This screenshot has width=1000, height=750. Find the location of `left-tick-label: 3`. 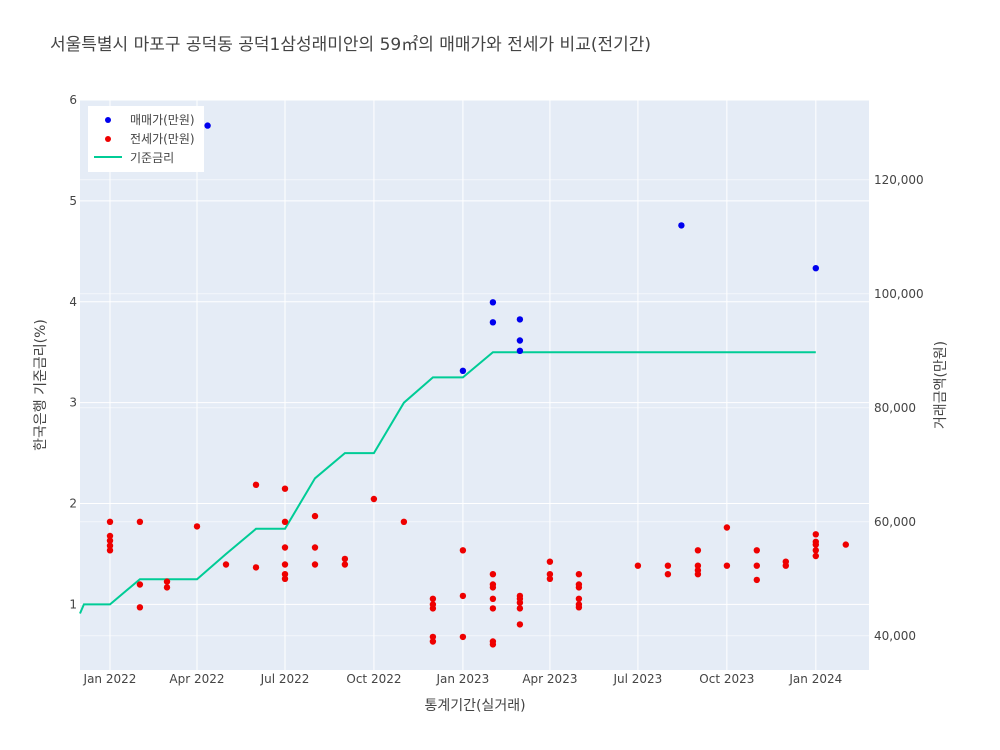

left-tick-label: 3 is located at coordinates (73, 403).